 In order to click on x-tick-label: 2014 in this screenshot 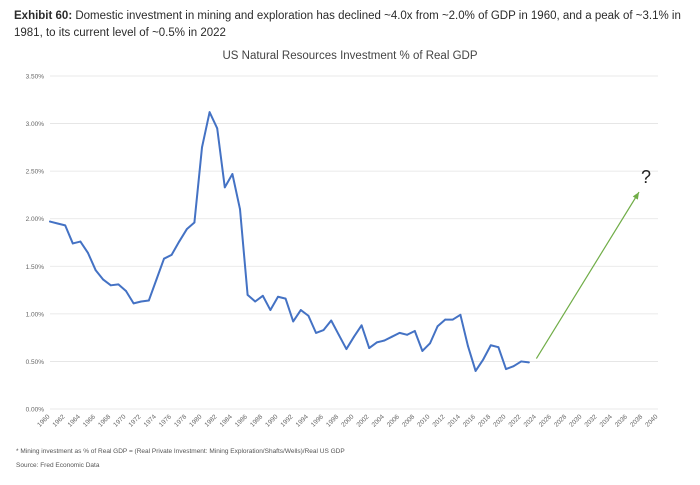, I will do `click(454, 420)`.